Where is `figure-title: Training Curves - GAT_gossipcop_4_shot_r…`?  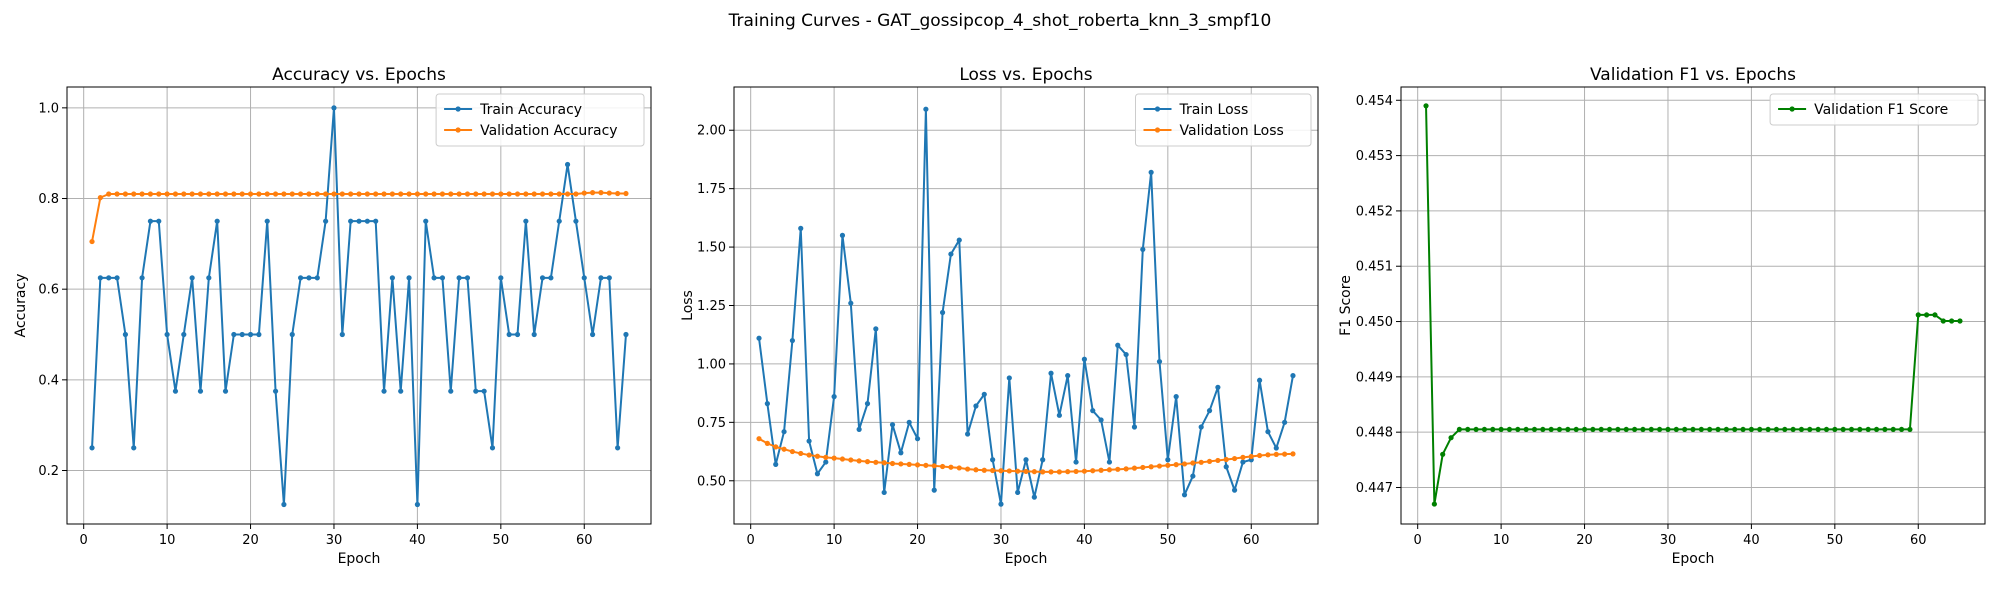 figure-title: Training Curves - GAT_gossipcop_4_shot_r… is located at coordinates (1000, 21).